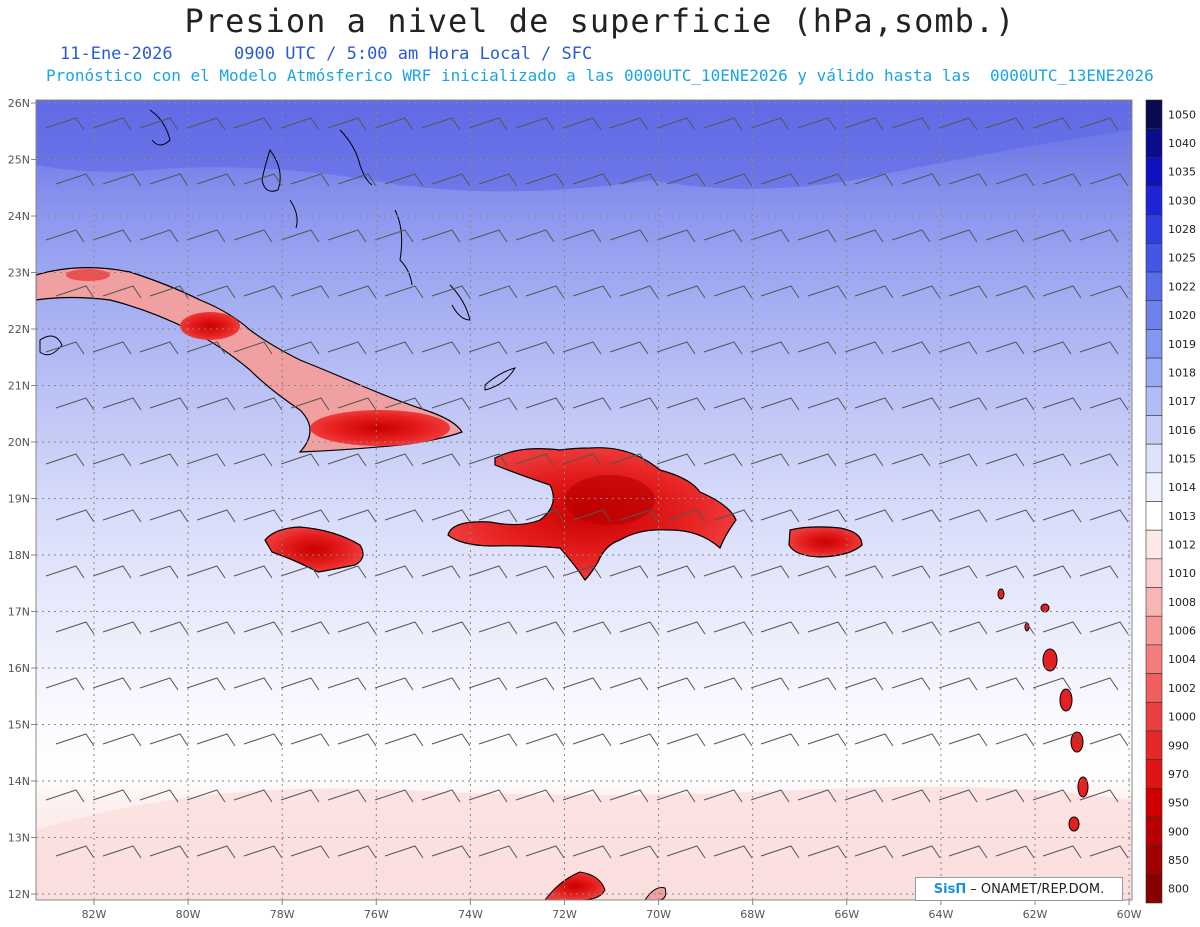 This screenshot has width=1200, height=927. Describe the element at coordinates (19, 160) in the screenshot. I see `lat-label: 25N` at that location.